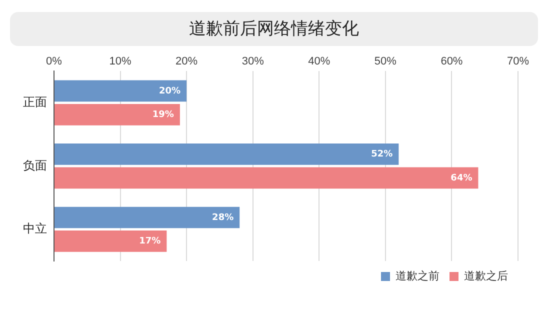 Image resolution: width=548 pixels, height=324 pixels. What do you see at coordinates (187, 62) in the screenshot?
I see `x-tick-label: 20%` at bounding box center [187, 62].